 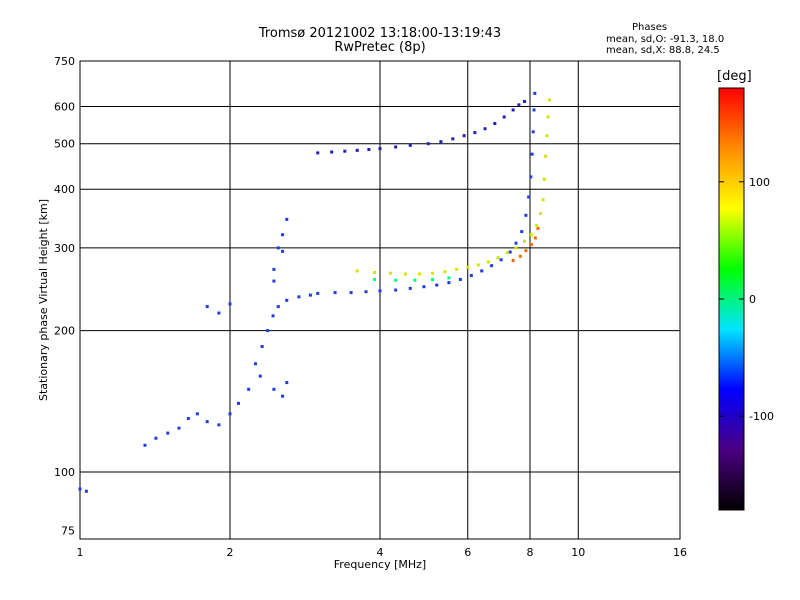 What do you see at coordinates (64, 61) in the screenshot?
I see `y-tick-label: 750` at bounding box center [64, 61].